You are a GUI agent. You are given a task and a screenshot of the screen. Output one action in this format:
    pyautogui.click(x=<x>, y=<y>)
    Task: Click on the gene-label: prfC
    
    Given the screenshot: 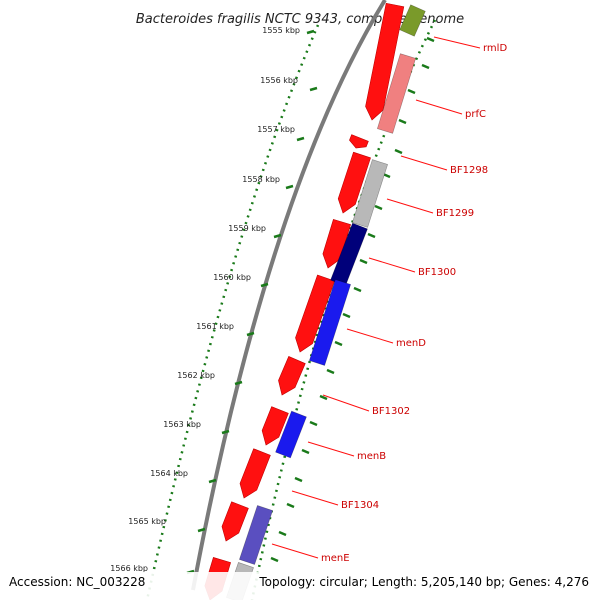 What is the action you would take?
    pyautogui.click(x=475, y=114)
    